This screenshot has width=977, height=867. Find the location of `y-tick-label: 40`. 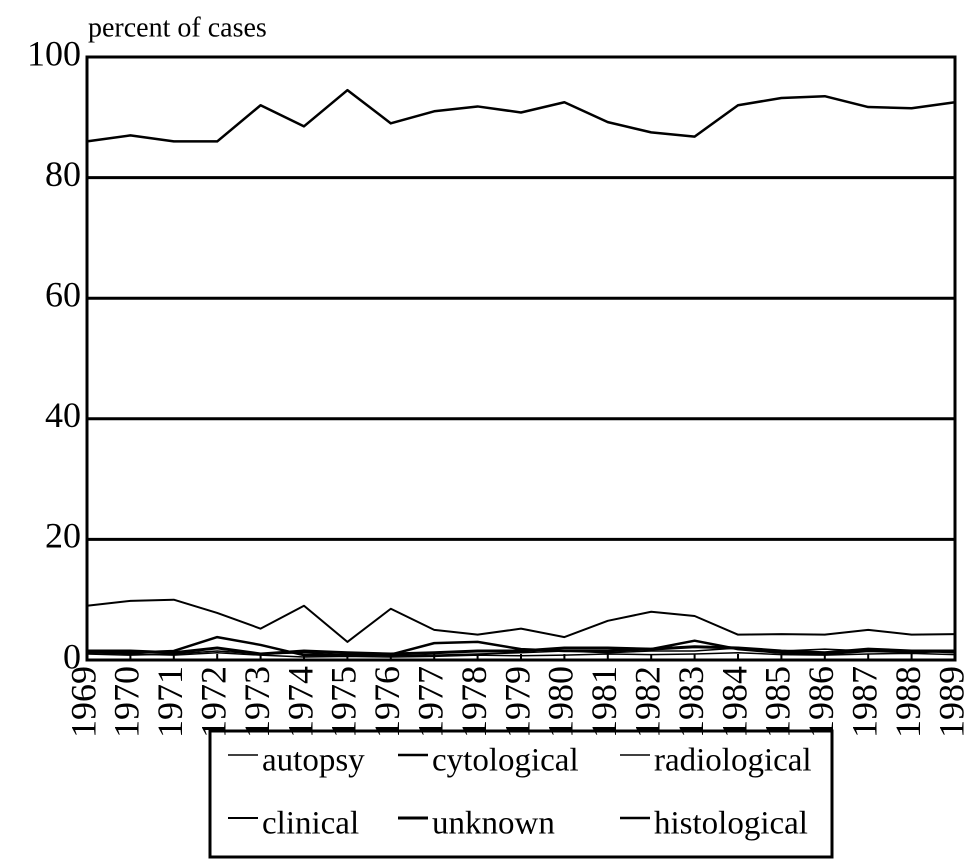

y-tick-label: 40 is located at coordinates (63, 415).